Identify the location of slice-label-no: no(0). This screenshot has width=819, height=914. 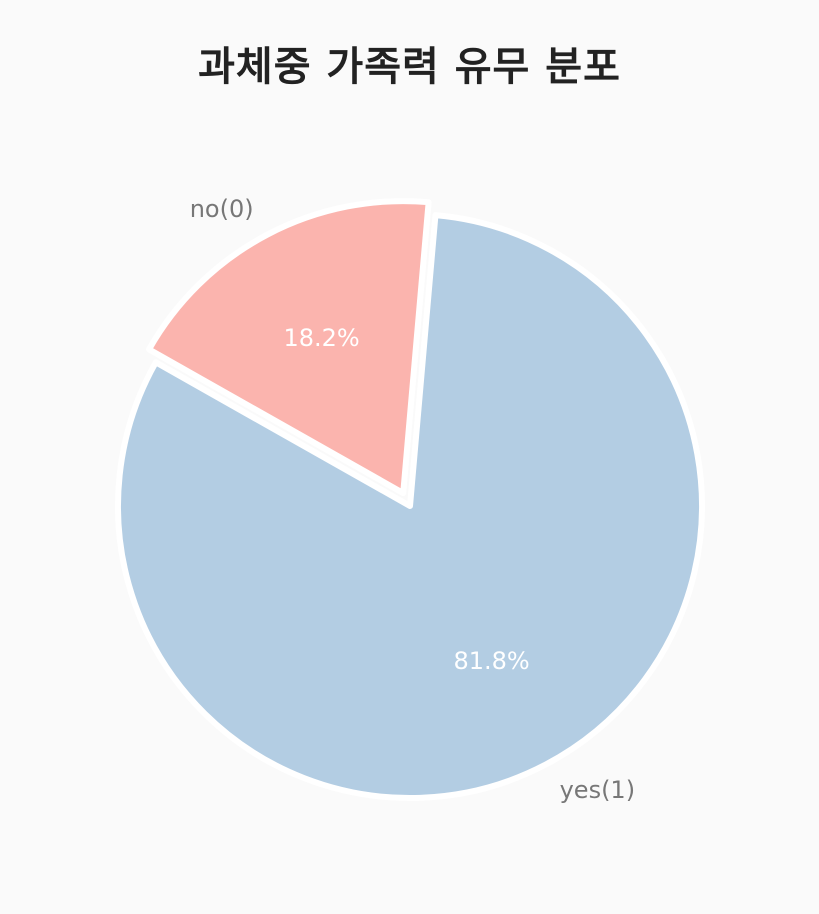
(222, 209).